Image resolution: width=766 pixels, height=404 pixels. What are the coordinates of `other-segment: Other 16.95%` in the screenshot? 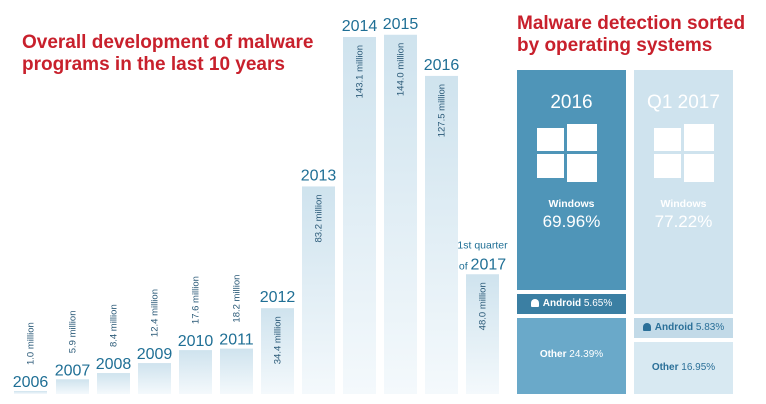 It's located at (683, 368).